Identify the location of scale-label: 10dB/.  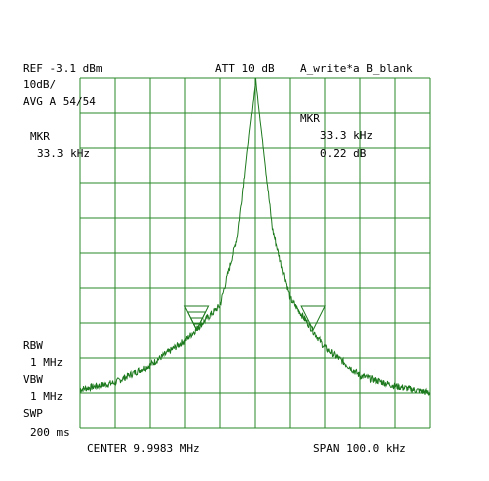
(39, 84).